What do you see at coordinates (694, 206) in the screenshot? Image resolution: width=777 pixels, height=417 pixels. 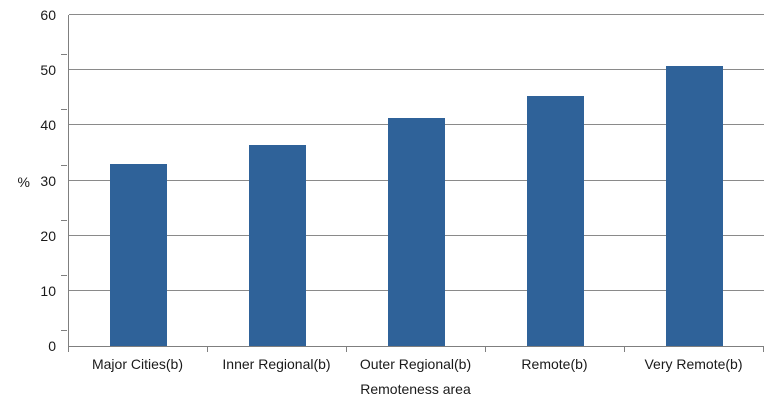 I see `bar-very-remote-b` at bounding box center [694, 206].